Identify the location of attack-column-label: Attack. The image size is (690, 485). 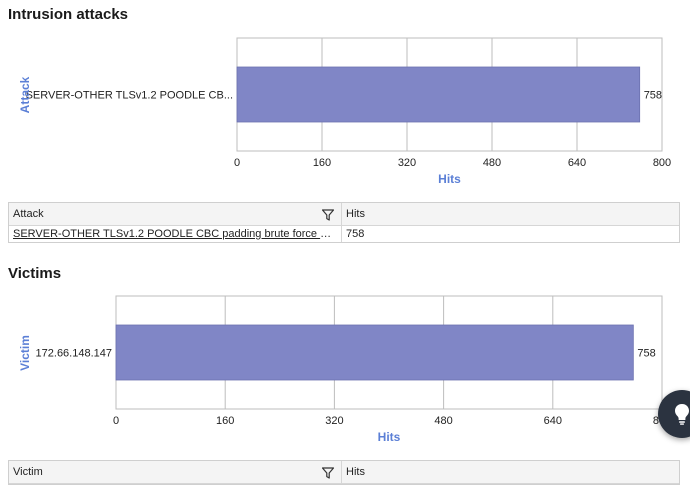
(28, 214).